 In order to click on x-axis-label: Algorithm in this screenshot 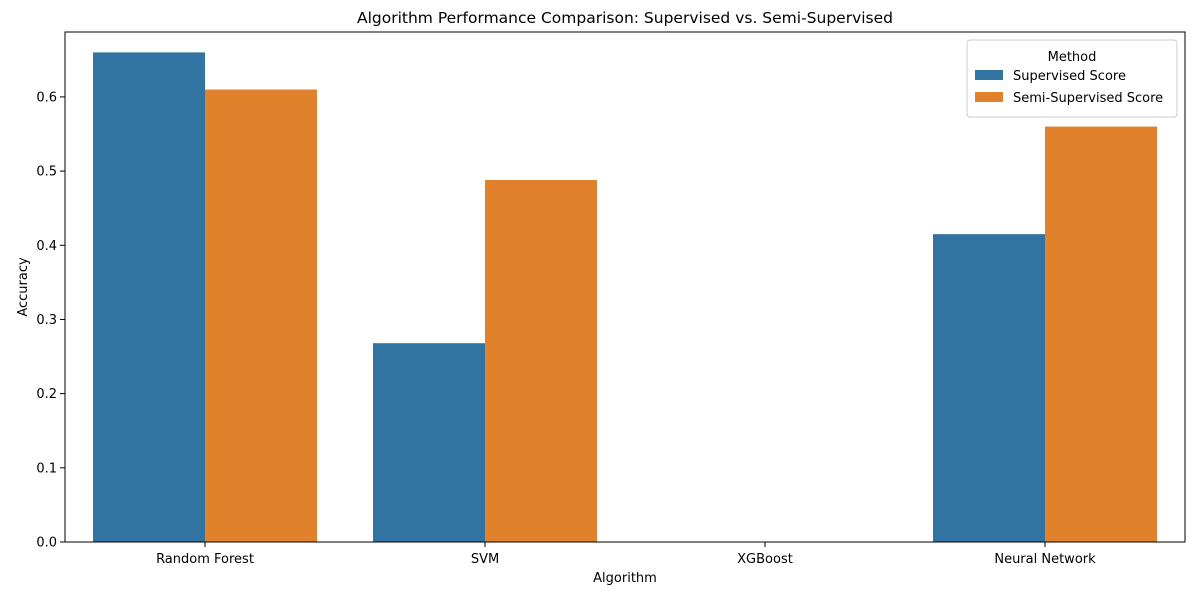, I will do `click(625, 578)`.